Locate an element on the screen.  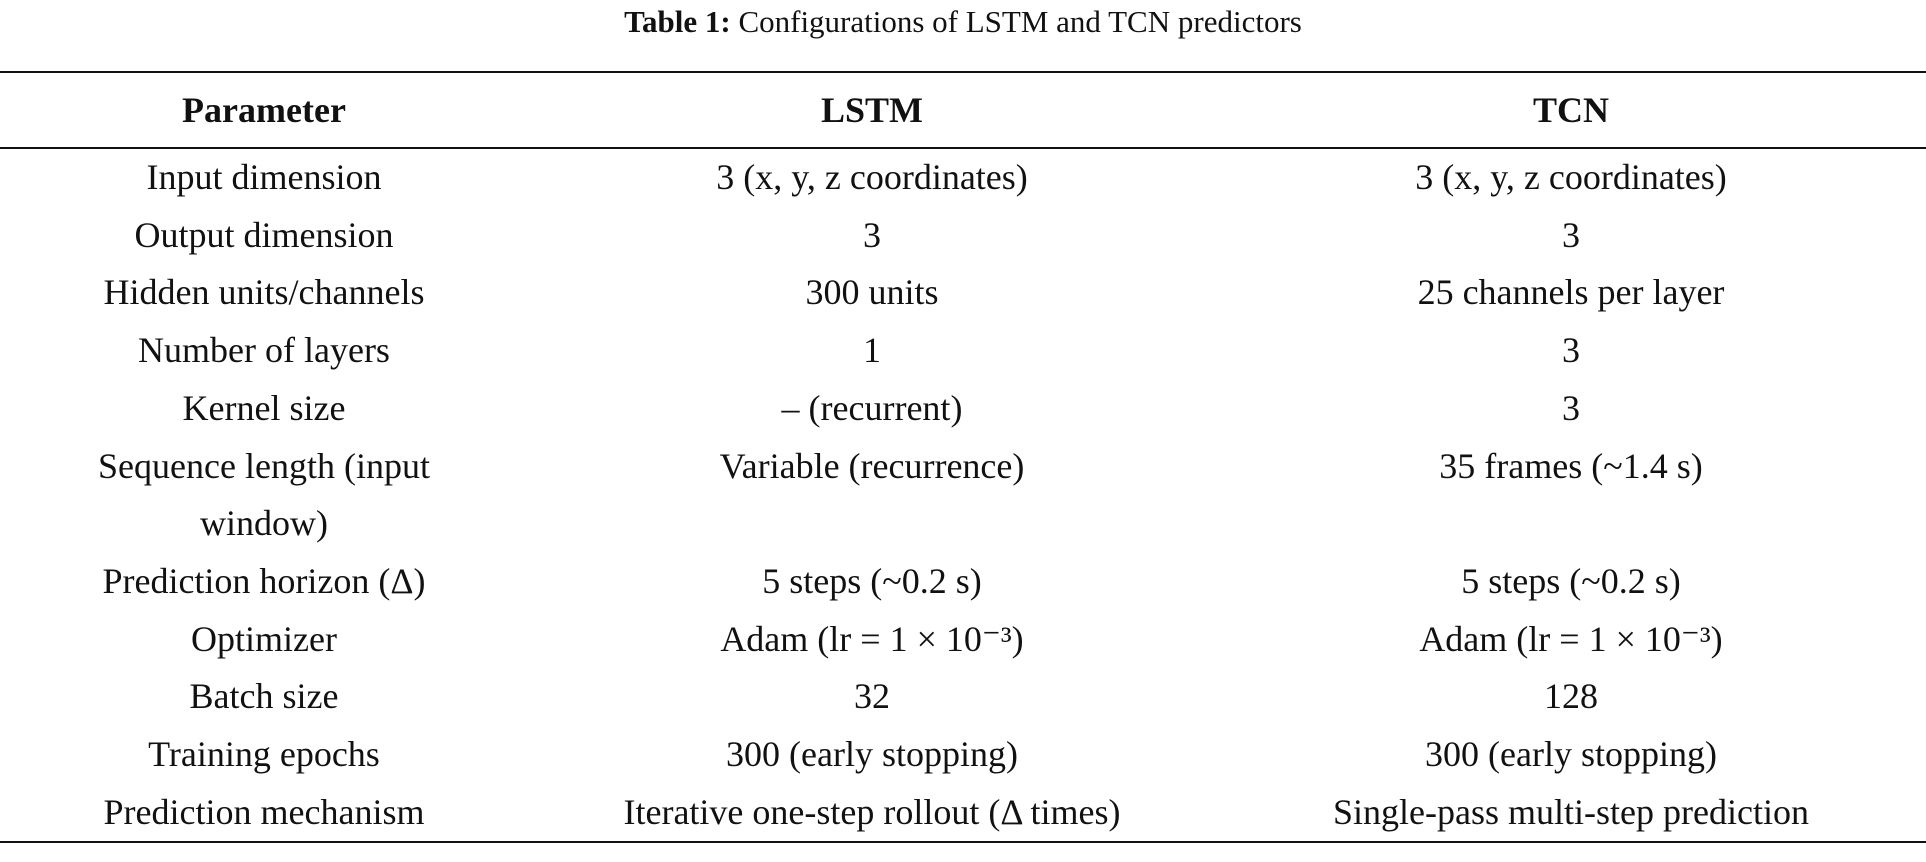
table-cell: 35 frames (~1.4 s) is located at coordinates (1571, 465).